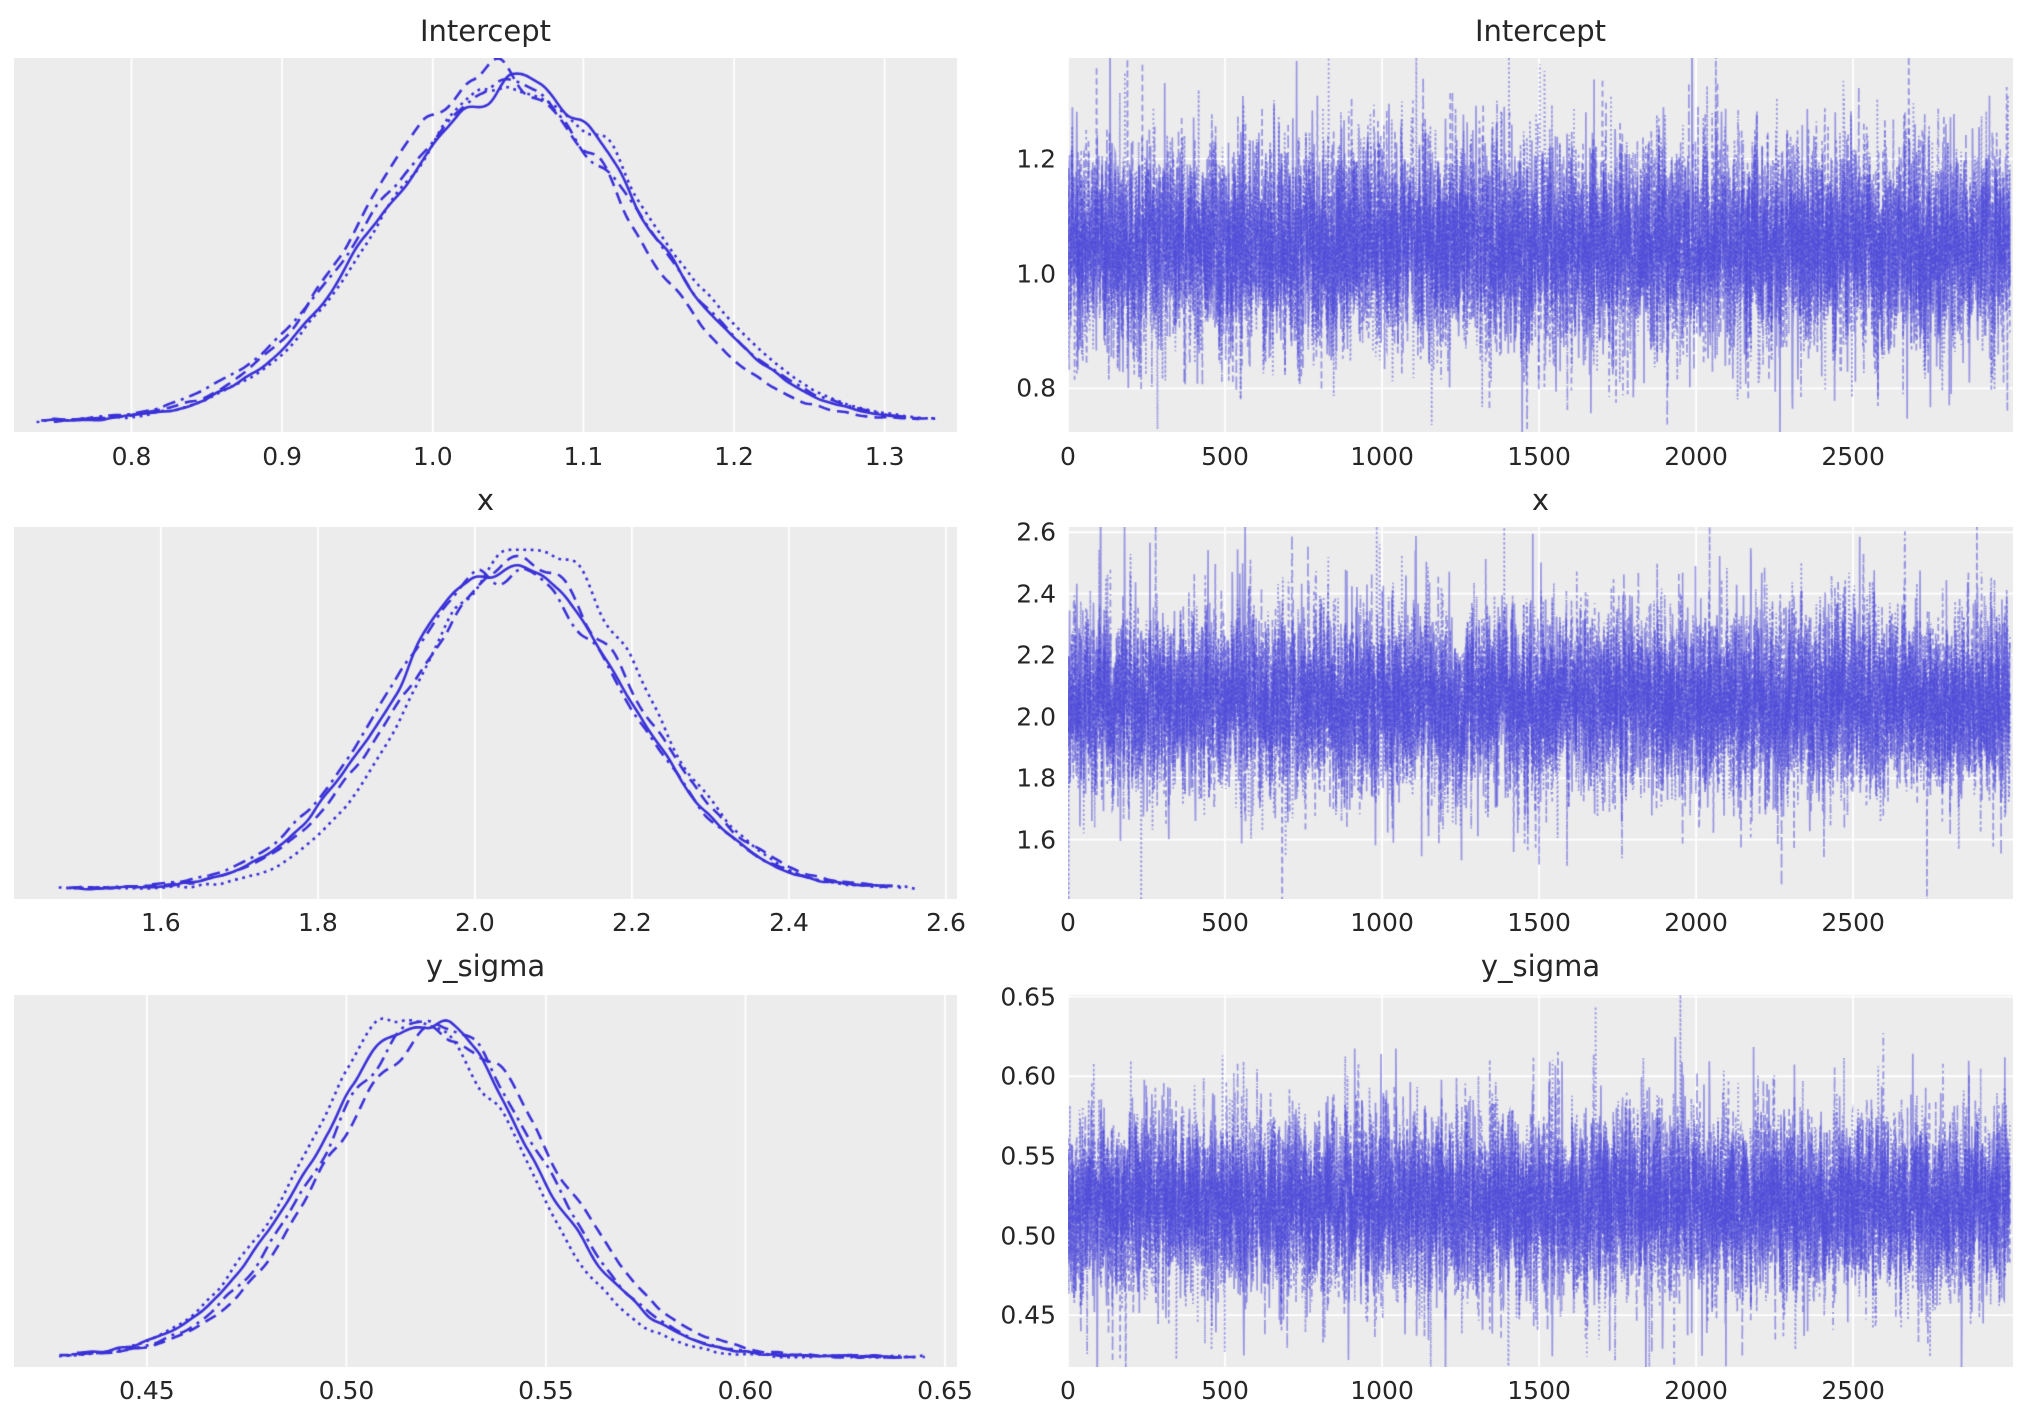 This screenshot has width=2023, height=1423. Describe the element at coordinates (282, 456) in the screenshot. I see `x-tick-label: 0.9` at that location.